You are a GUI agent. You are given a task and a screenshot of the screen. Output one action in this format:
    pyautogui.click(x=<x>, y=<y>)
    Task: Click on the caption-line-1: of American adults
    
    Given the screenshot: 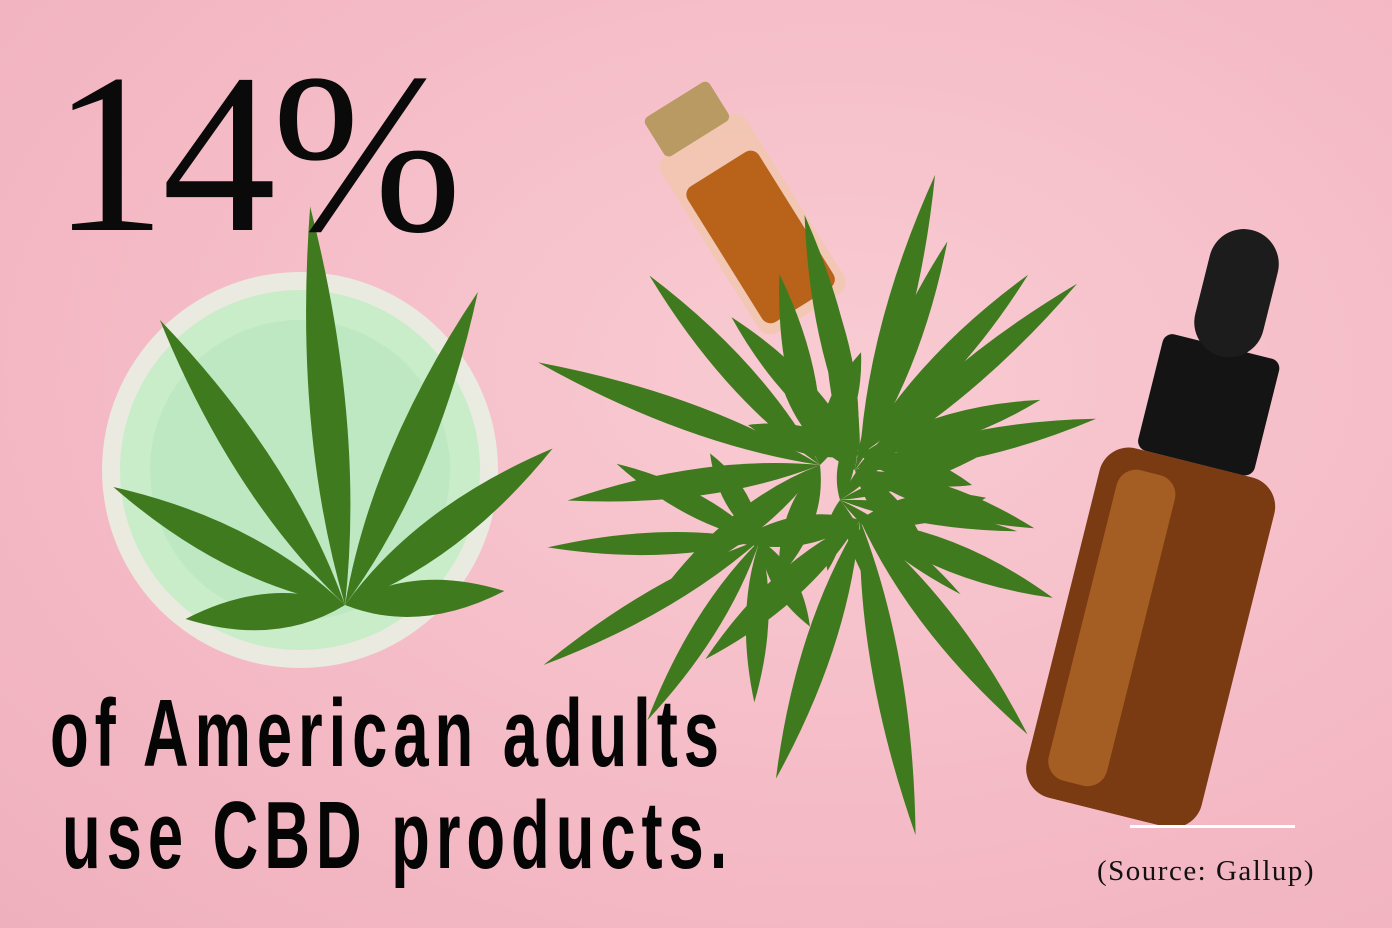 What is the action you would take?
    pyautogui.click(x=387, y=733)
    